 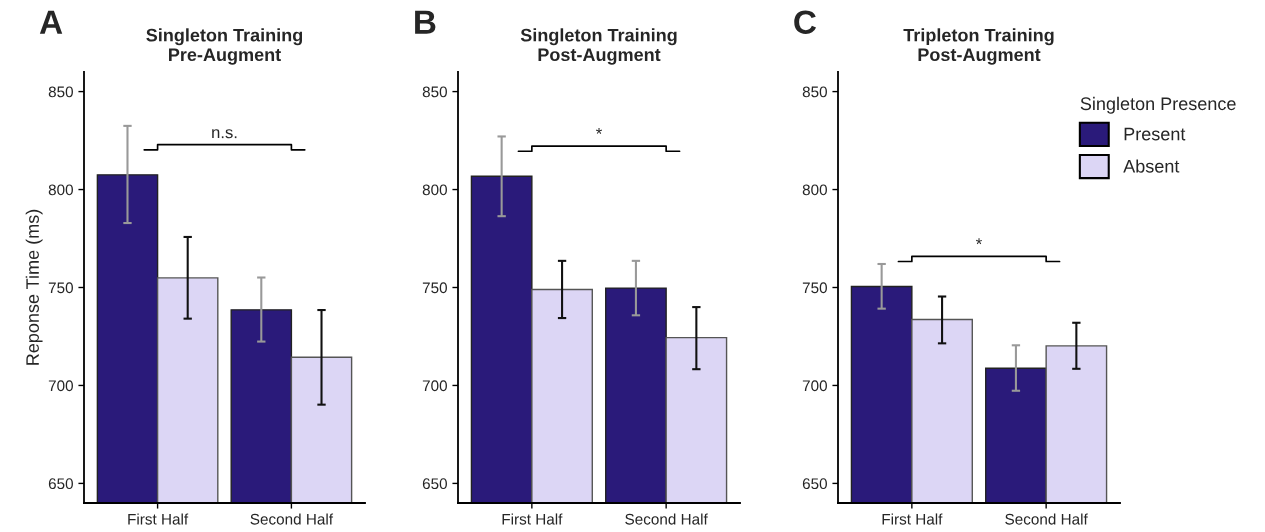 I want to click on y-axis-title: Reponse Time (ms), so click(x=34, y=287).